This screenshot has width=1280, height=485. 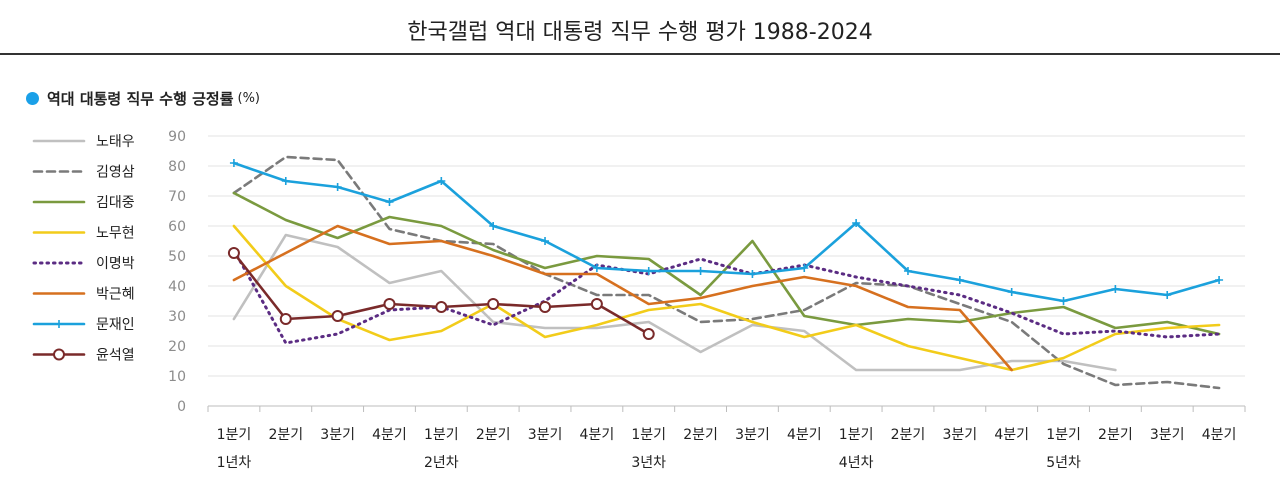 I want to click on legend-label: 김영삼, so click(x=115, y=173).